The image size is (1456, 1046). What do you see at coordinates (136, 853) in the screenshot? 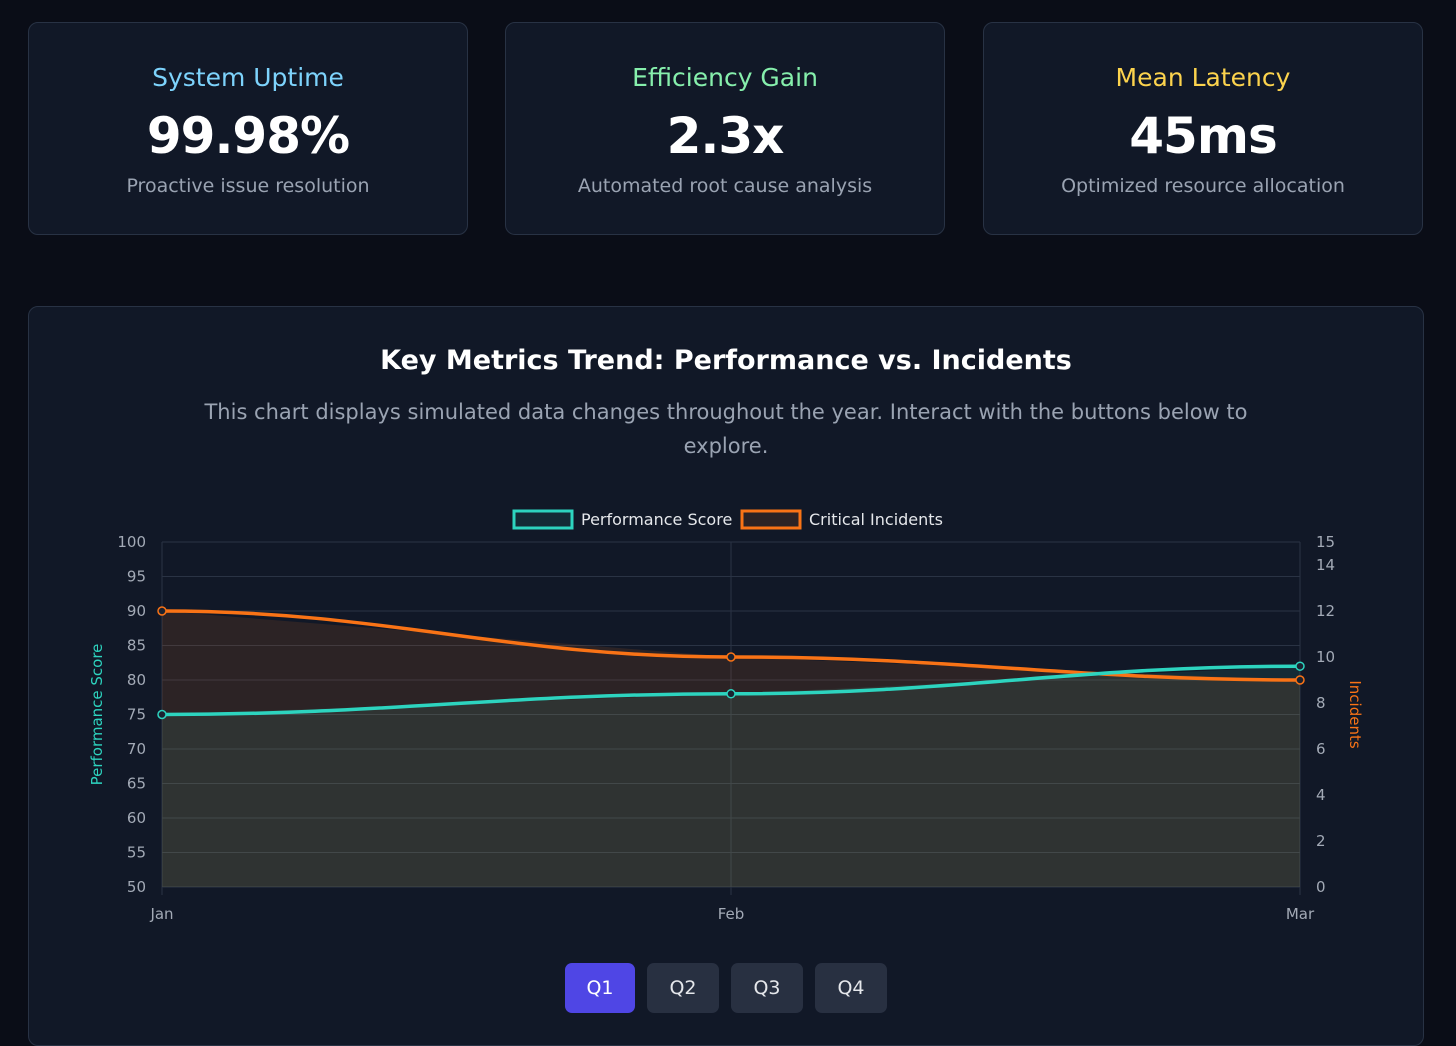
I see `y-left-tick-label: 55` at bounding box center [136, 853].